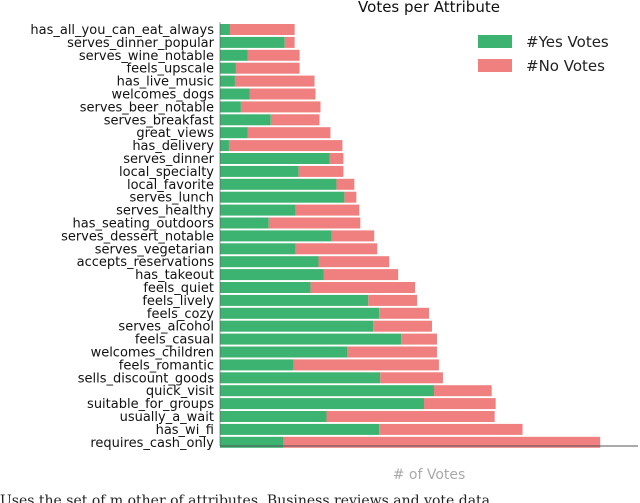 Image resolution: width=640 pixels, height=503 pixels. I want to click on bar-no-serves-vegetarian, so click(336, 249).